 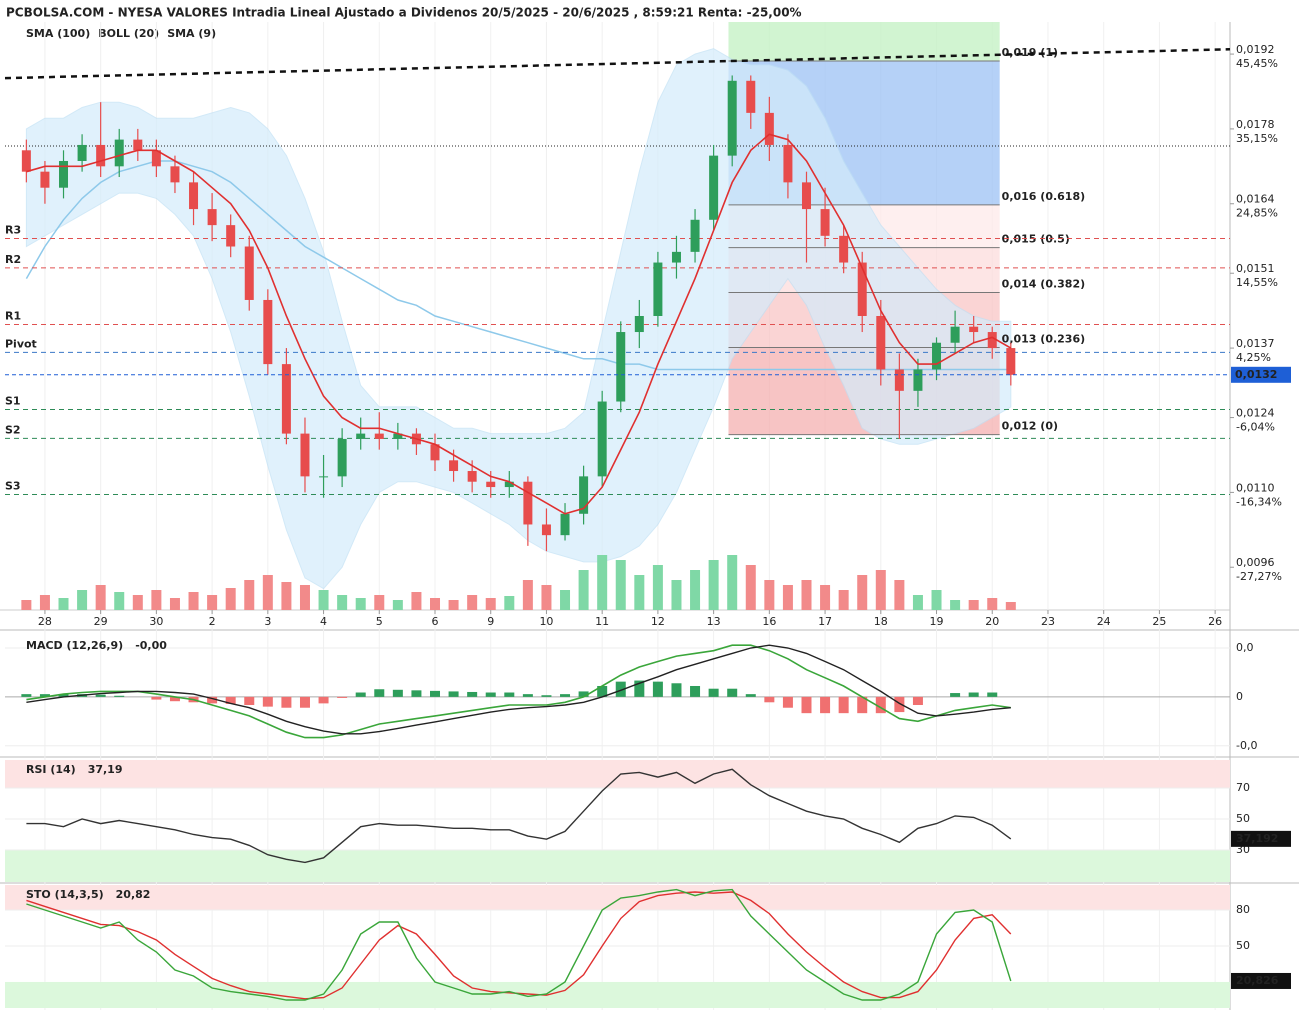 I want to click on last-price-box, so click(x=1261, y=374).